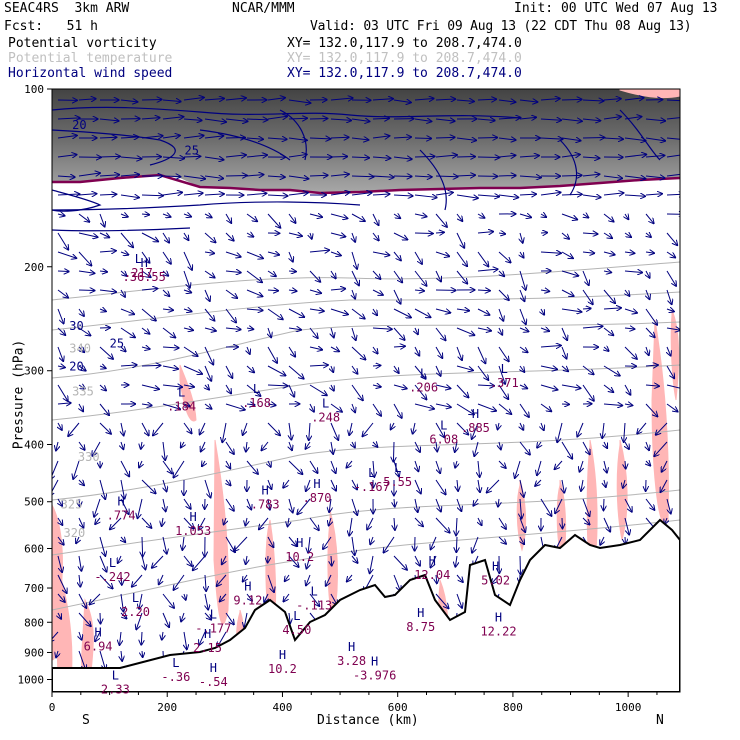 The width and height of the screenshot is (740, 740). I want to click on y-axis: 100 200 300 400 500 600 700 800 900 1000, so click(35, 384).